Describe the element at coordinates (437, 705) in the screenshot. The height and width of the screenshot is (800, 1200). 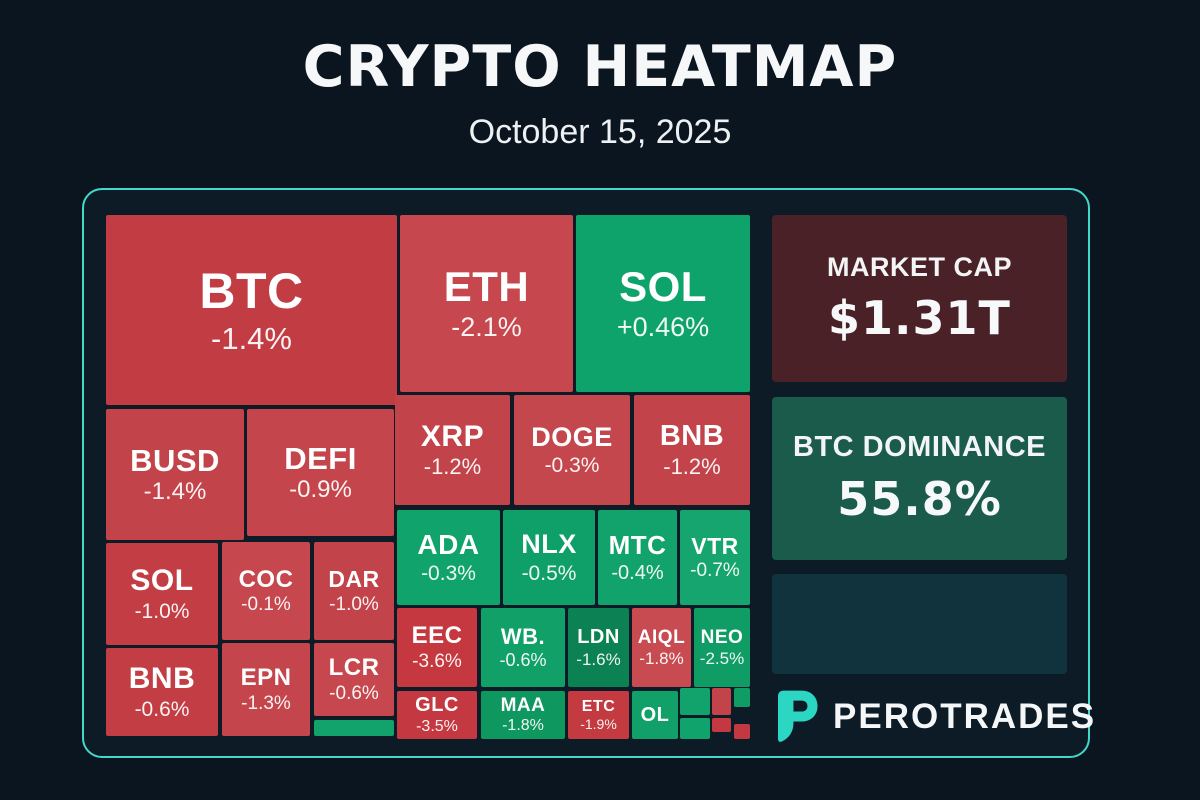
I see `tile-symbol: GLC` at that location.